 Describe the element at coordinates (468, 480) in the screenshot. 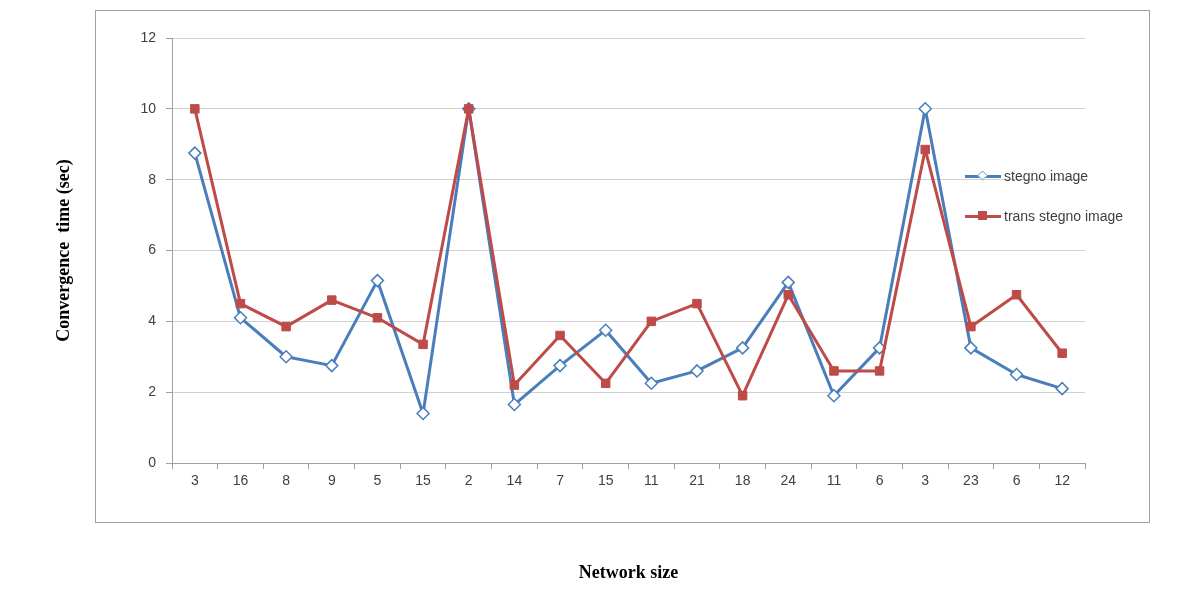

I see `x-tick-label: 2` at that location.